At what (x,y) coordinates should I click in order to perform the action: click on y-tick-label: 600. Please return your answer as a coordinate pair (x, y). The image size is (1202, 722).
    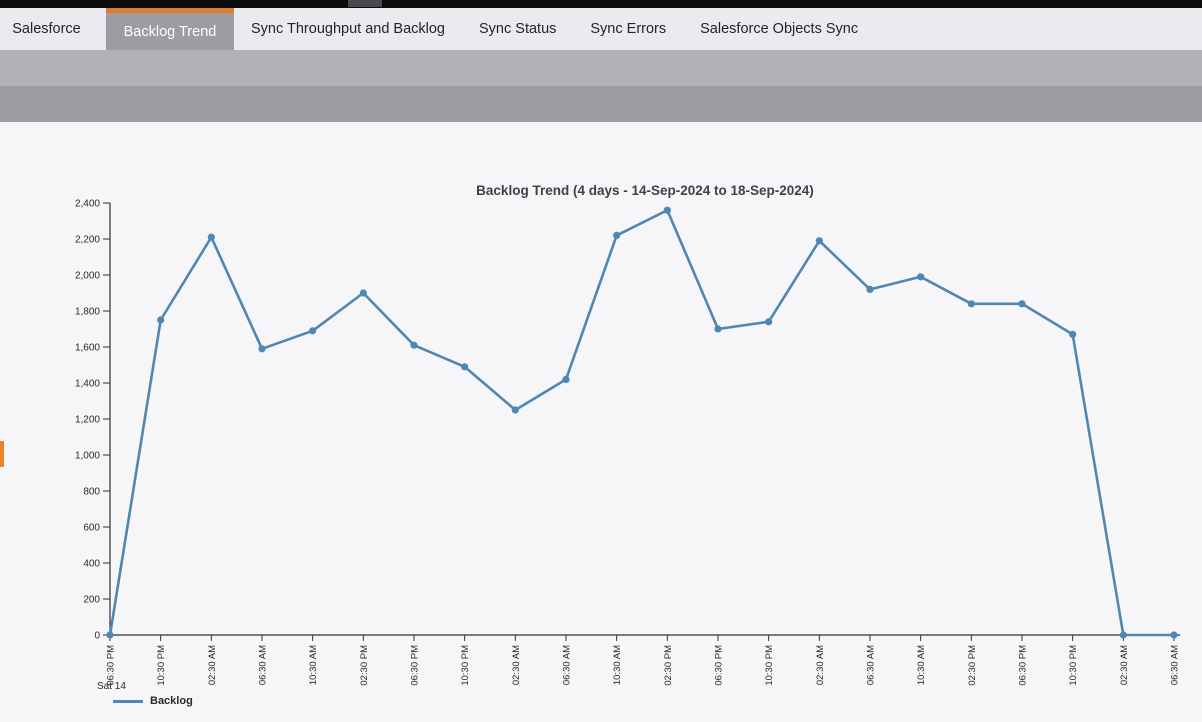
    Looking at the image, I should click on (91, 528).